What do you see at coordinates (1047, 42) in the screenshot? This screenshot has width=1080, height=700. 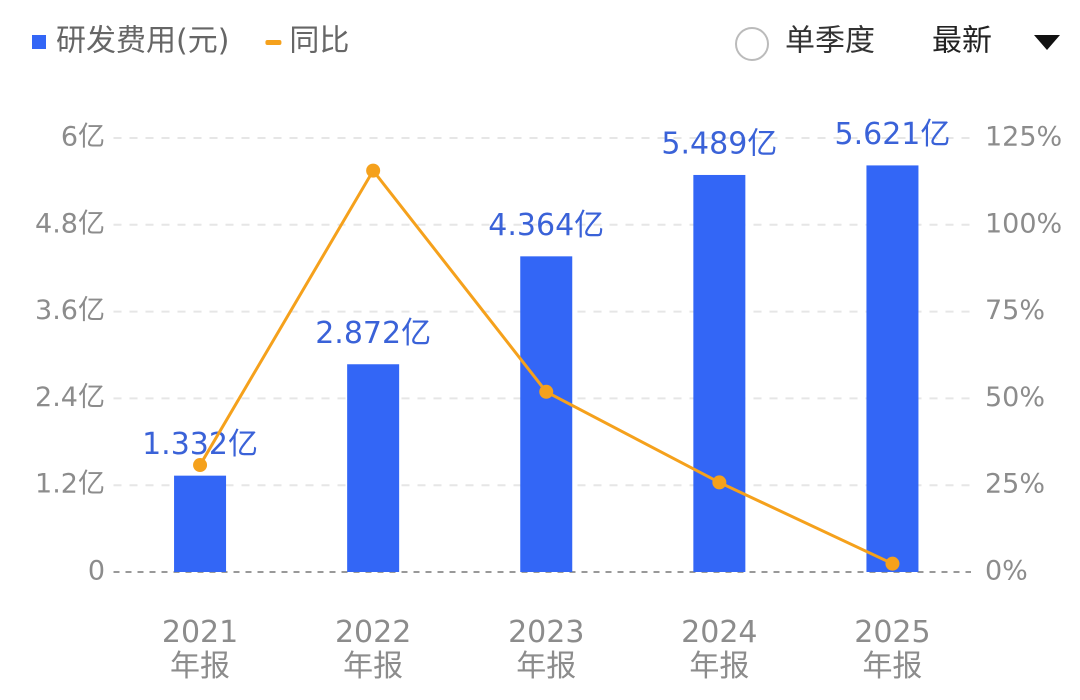 I see `dropdown-arrow` at bounding box center [1047, 42].